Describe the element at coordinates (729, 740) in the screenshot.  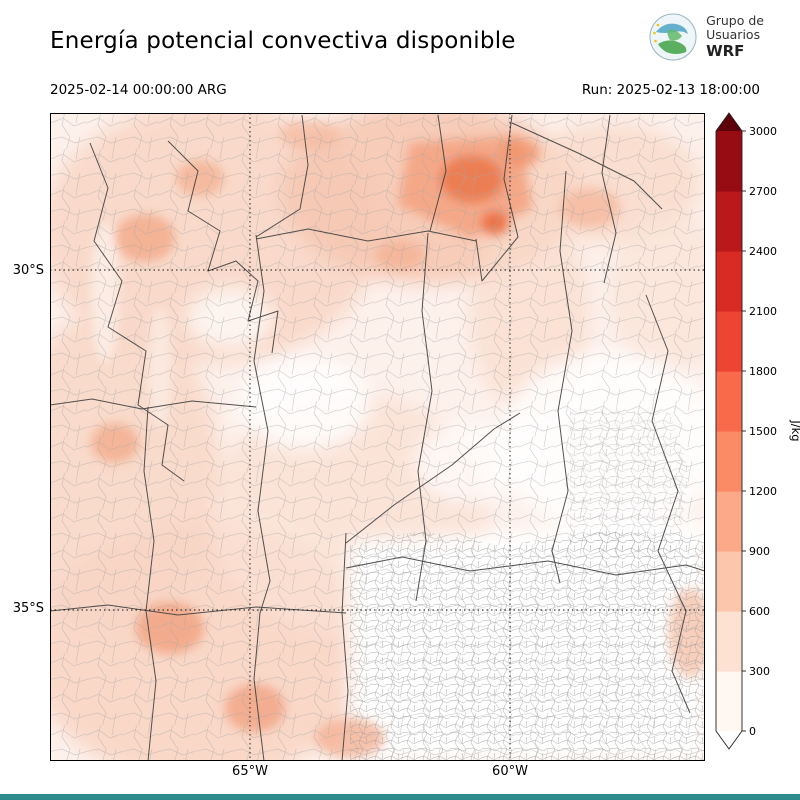
I see `colorbar-below-arrow` at that location.